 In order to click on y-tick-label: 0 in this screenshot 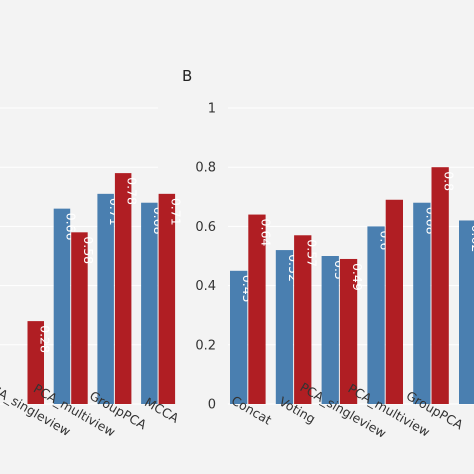, I will do `click(212, 405)`.